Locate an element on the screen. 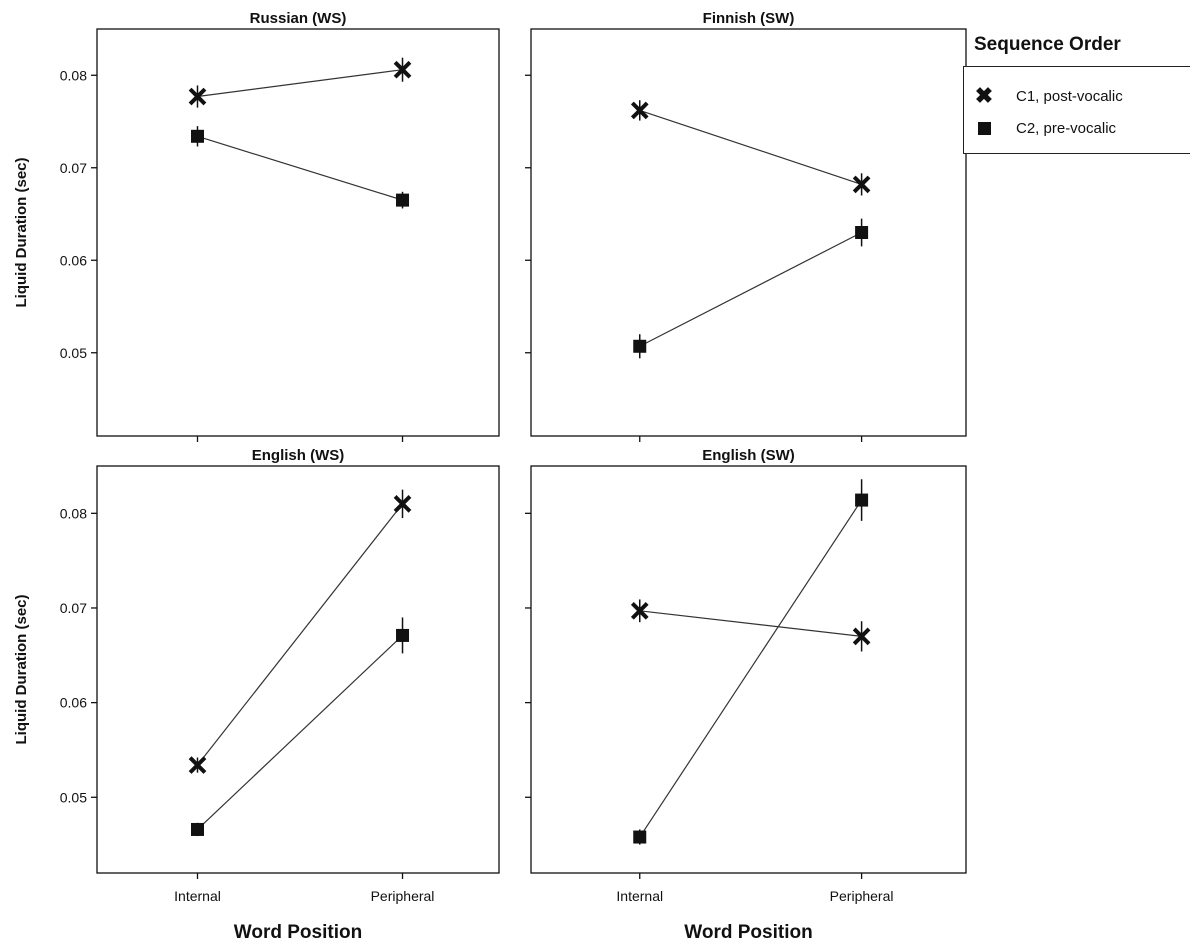 The height and width of the screenshot is (943, 1190). legend-title: Sequence Order is located at coordinates (1047, 44).